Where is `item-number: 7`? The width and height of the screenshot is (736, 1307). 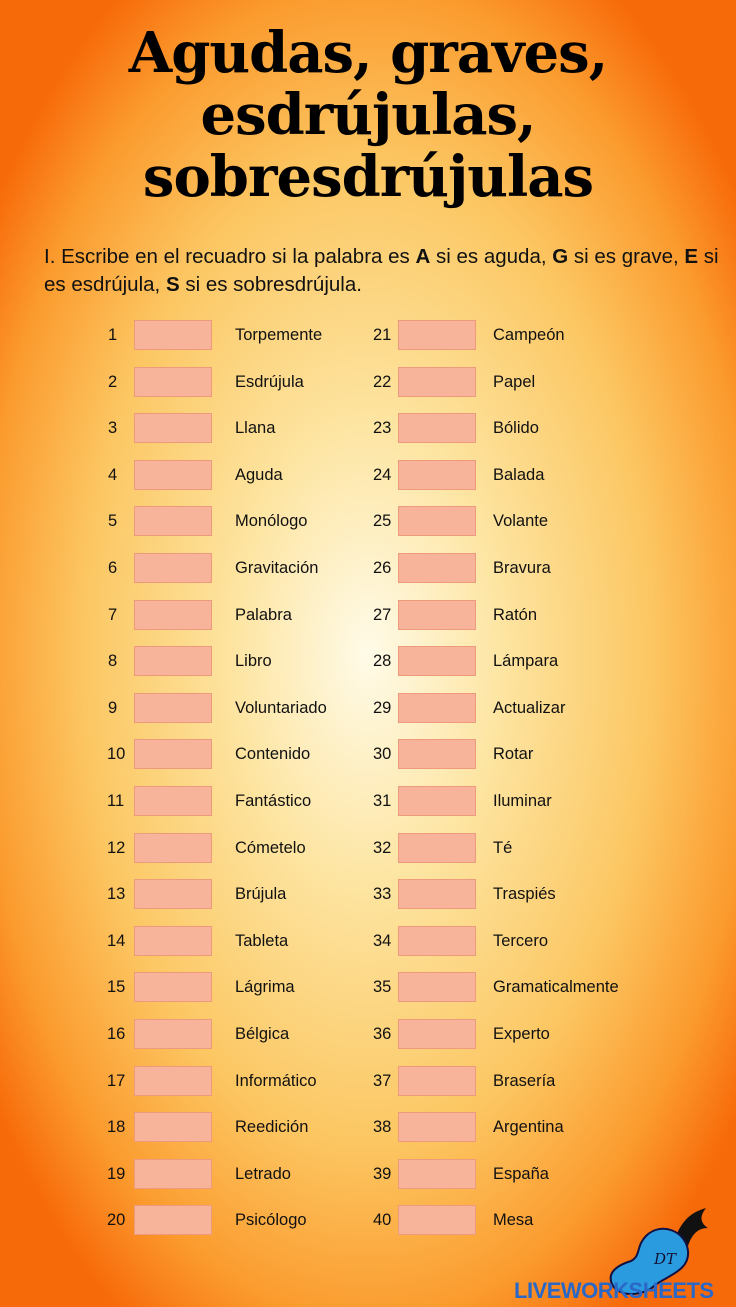 item-number: 7 is located at coordinates (113, 614).